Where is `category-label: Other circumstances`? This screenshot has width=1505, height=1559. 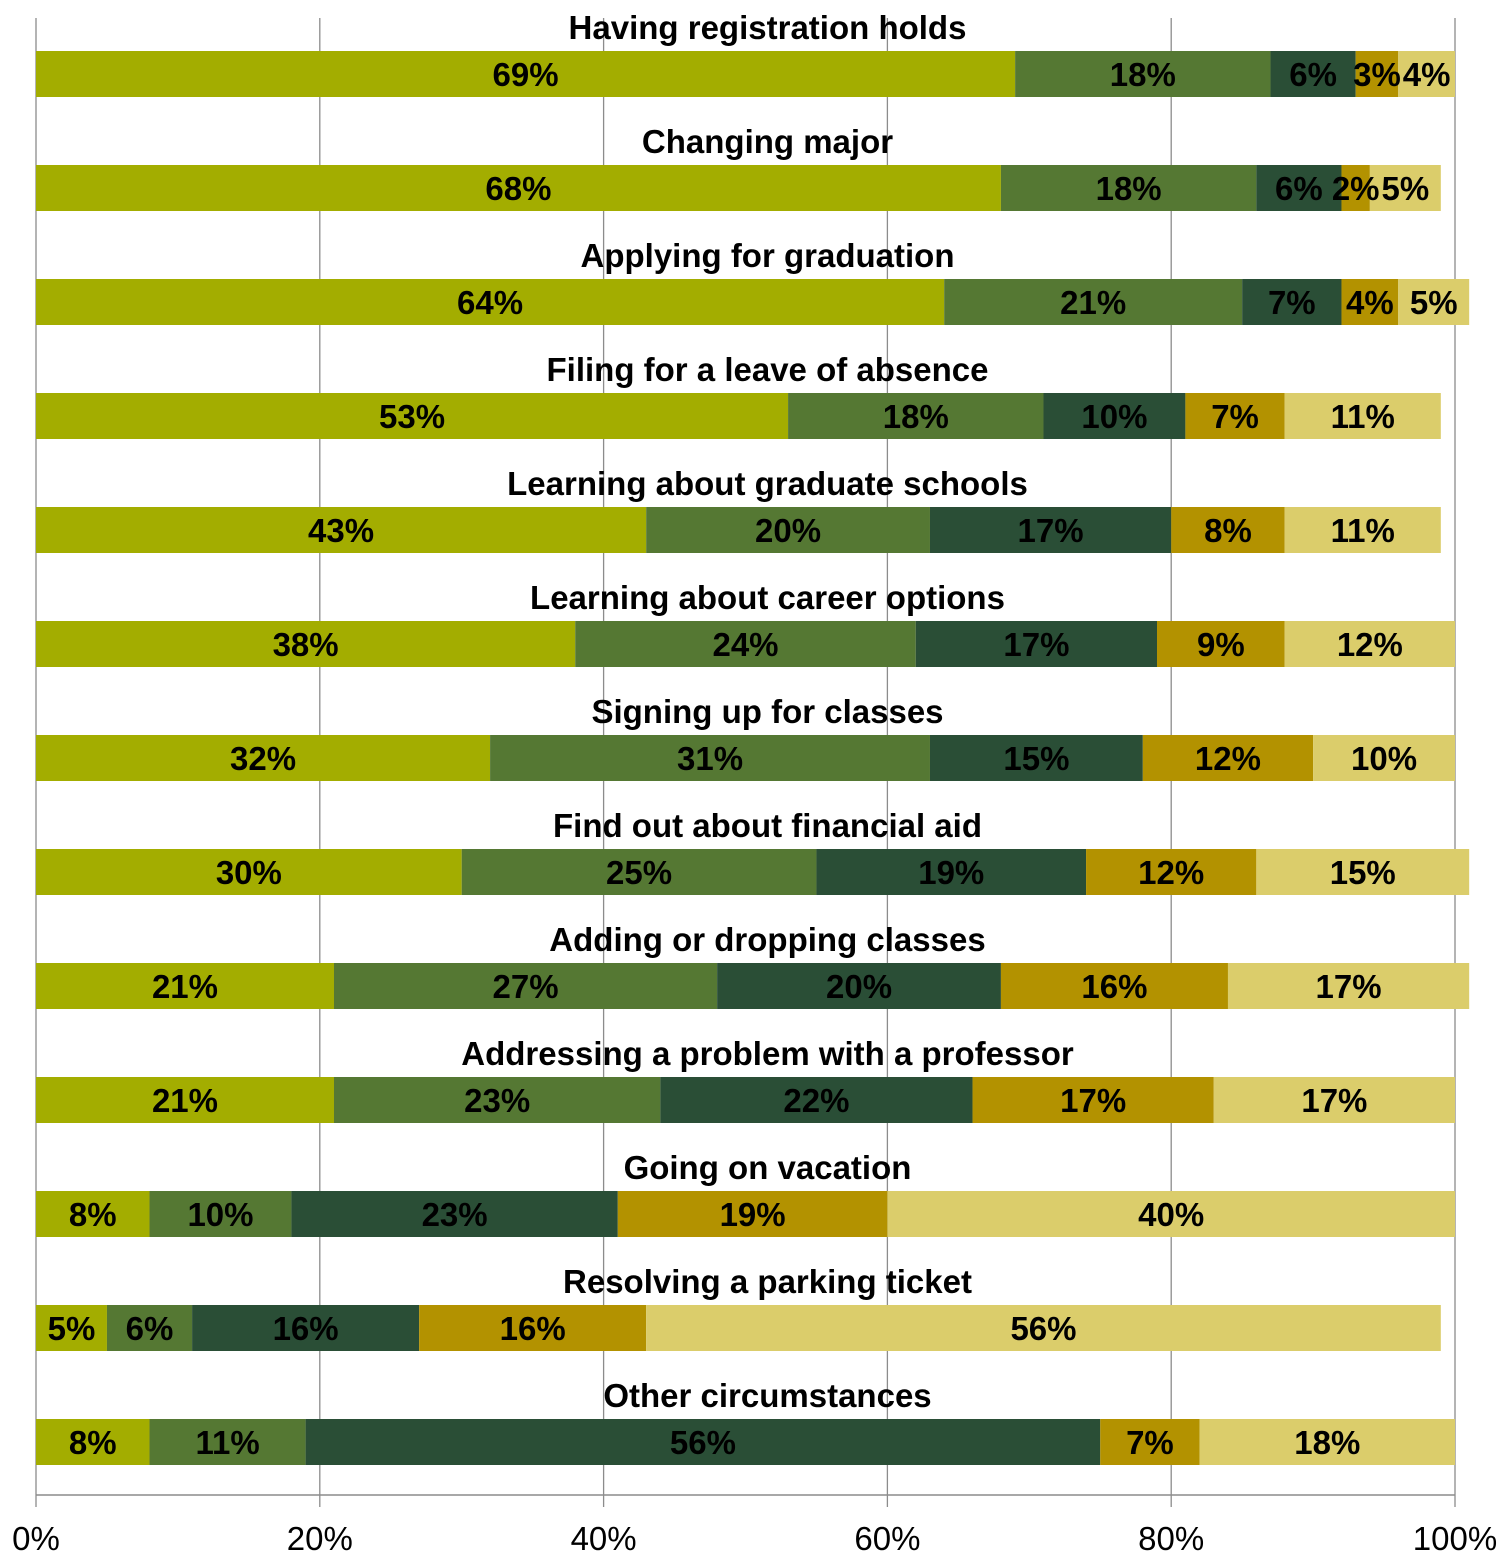
category-label: Other circumstances is located at coordinates (767, 1395).